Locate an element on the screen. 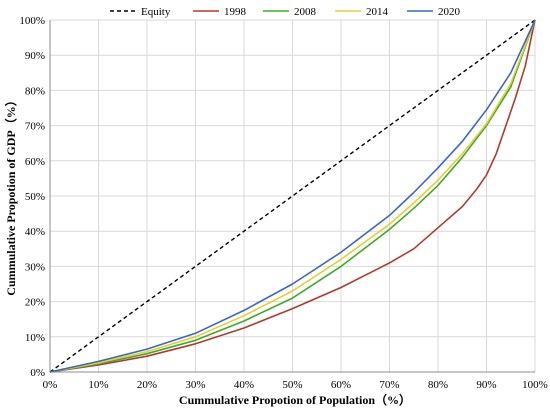 Image resolution: width=550 pixels, height=410 pixels. x-tick-label: 70% is located at coordinates (389, 385).